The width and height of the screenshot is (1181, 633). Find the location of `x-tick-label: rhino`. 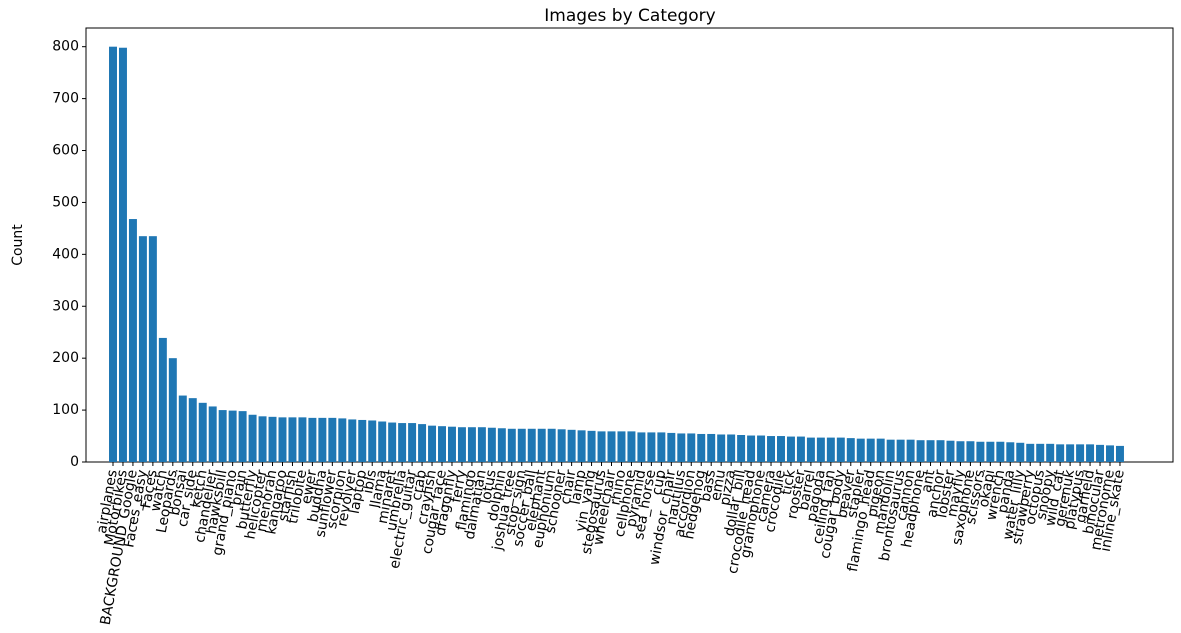

x-tick-label: rhino is located at coordinates (618, 488).